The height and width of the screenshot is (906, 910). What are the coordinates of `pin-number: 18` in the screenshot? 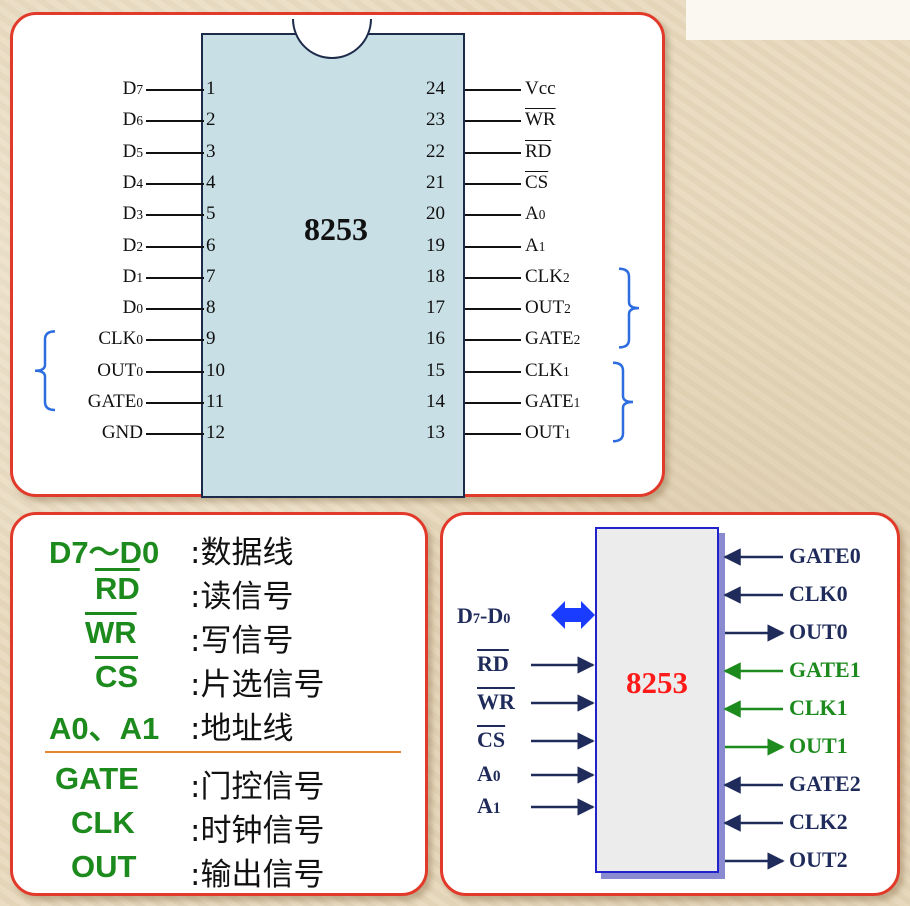 It's located at (435, 277).